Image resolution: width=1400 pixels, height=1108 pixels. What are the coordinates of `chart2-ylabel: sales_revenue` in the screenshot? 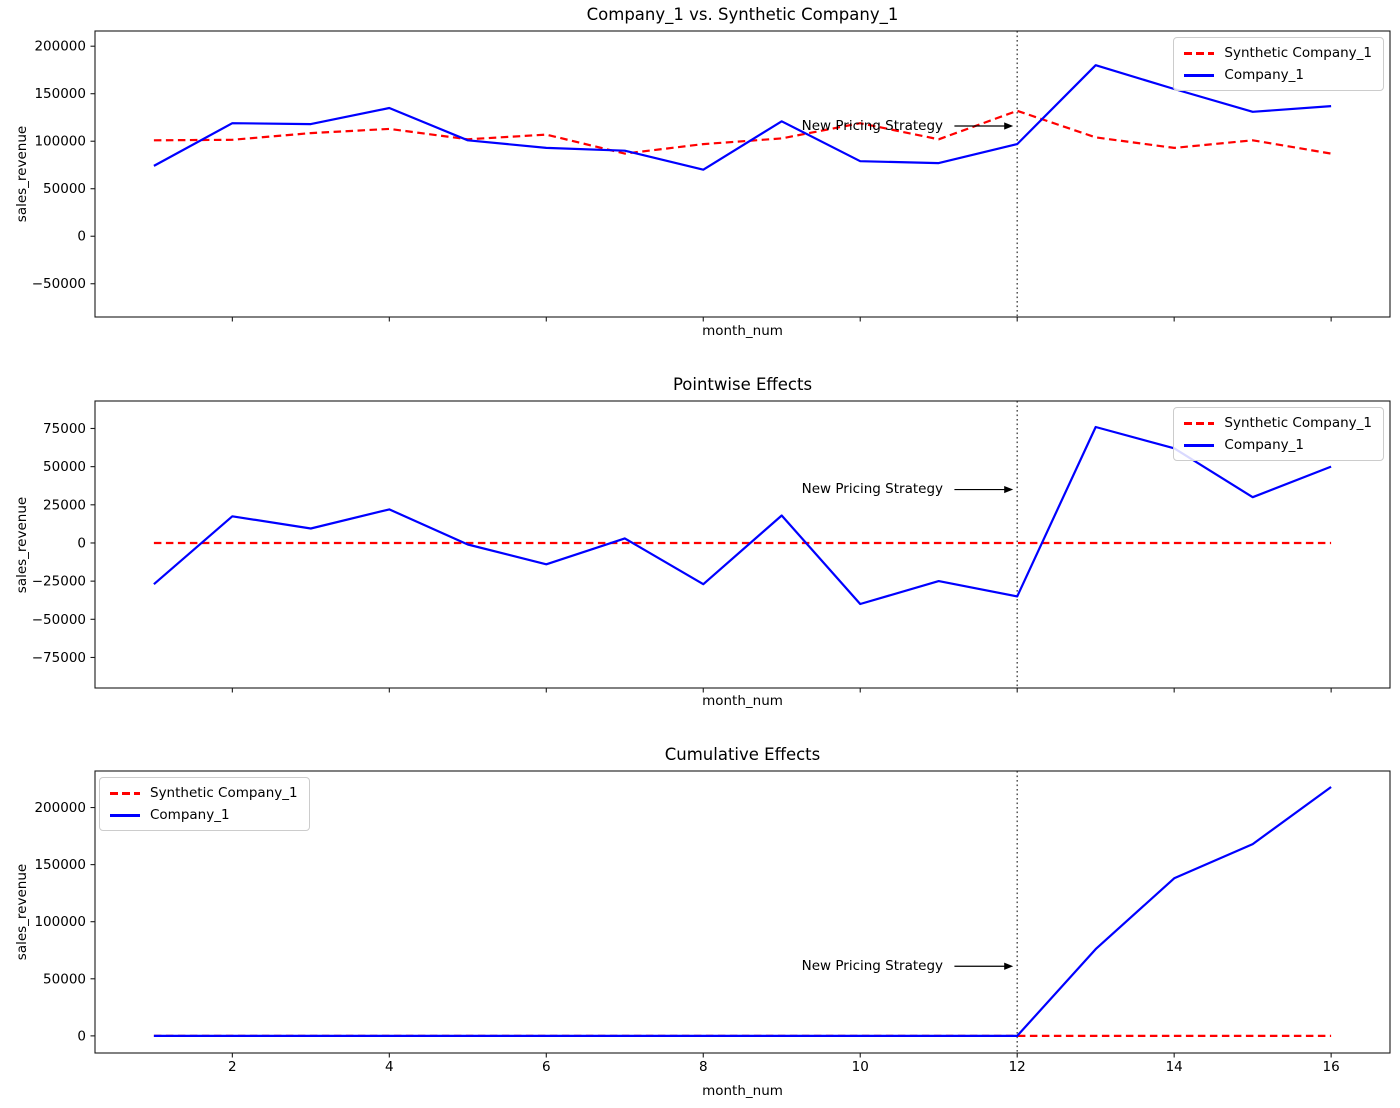 It's located at (22, 545).